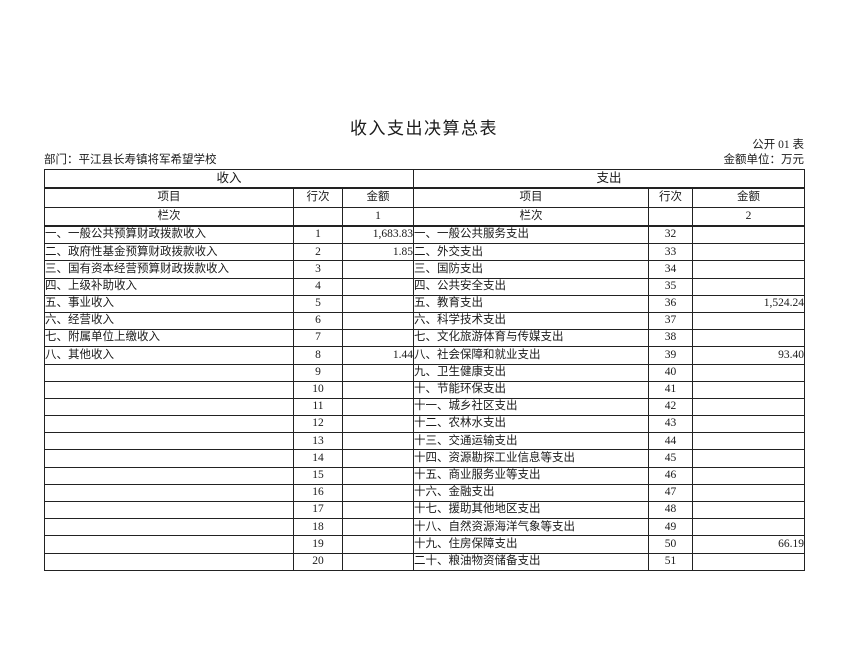 Image resolution: width=847 pixels, height=654 pixels. I want to click on expense-line-cell: 38, so click(670, 338).